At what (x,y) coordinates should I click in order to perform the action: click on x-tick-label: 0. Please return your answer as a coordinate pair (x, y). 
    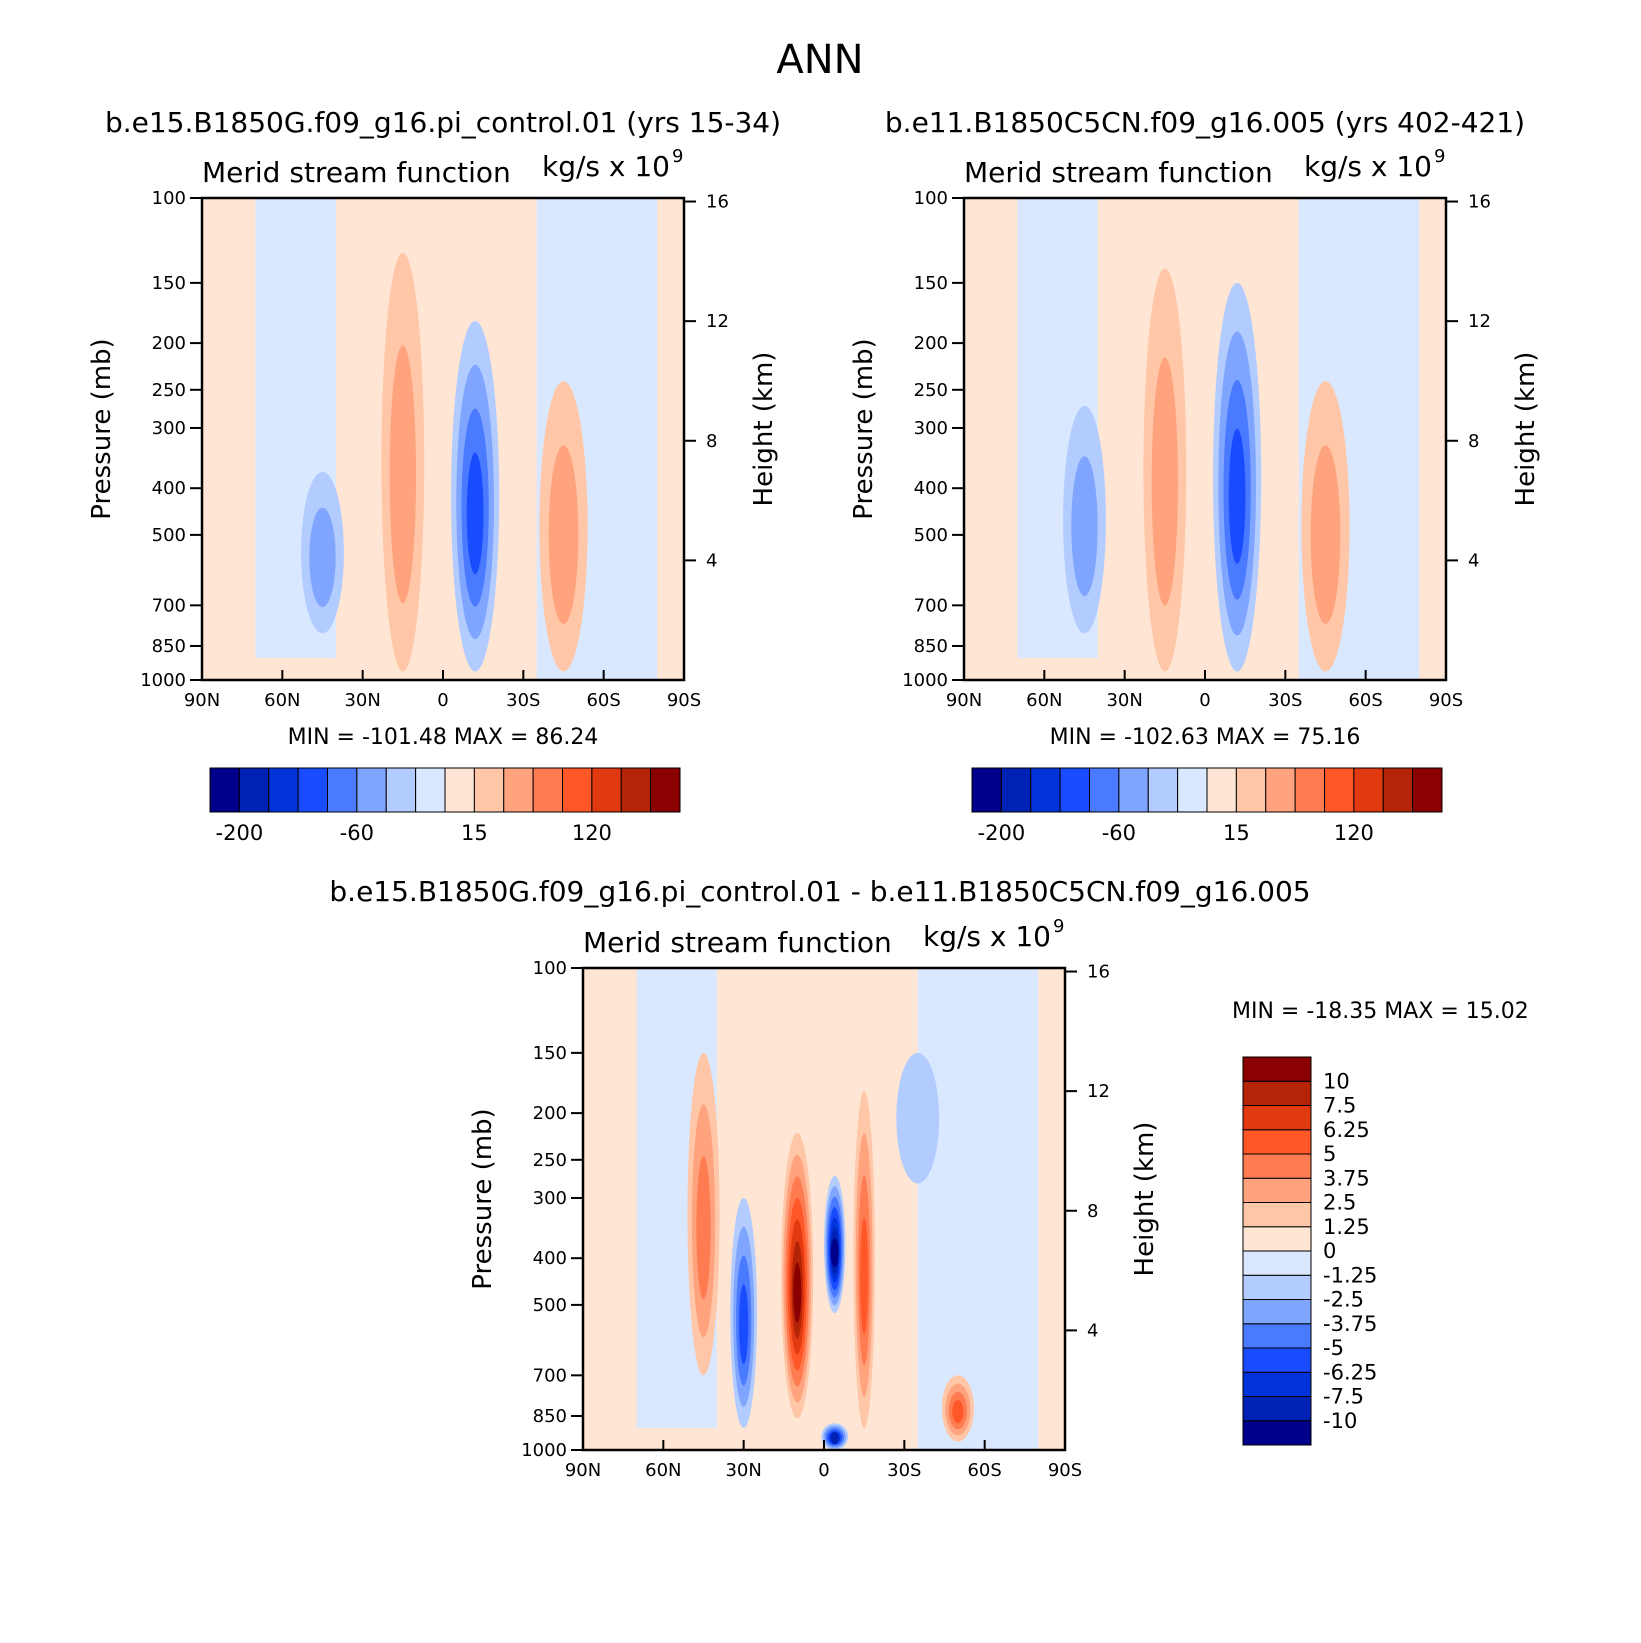
    Looking at the image, I should click on (823, 1470).